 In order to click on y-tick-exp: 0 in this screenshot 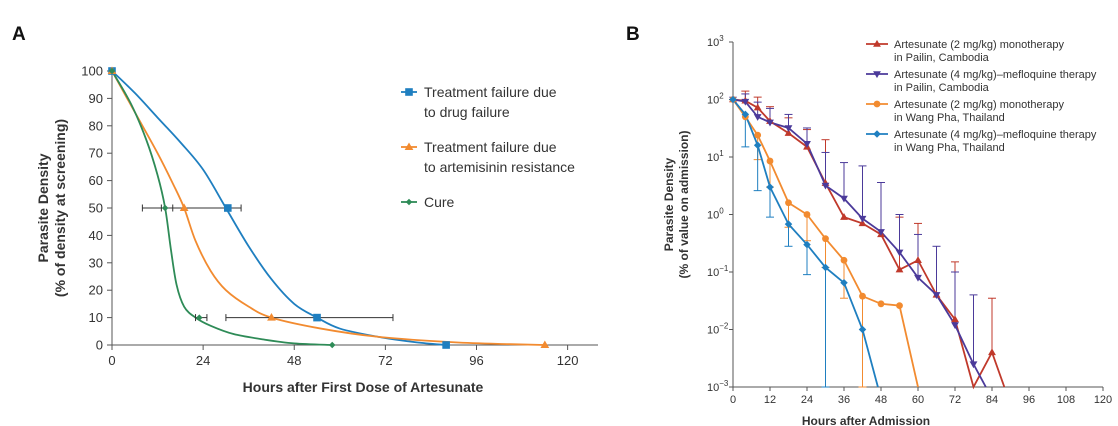, I will do `click(721, 211)`.